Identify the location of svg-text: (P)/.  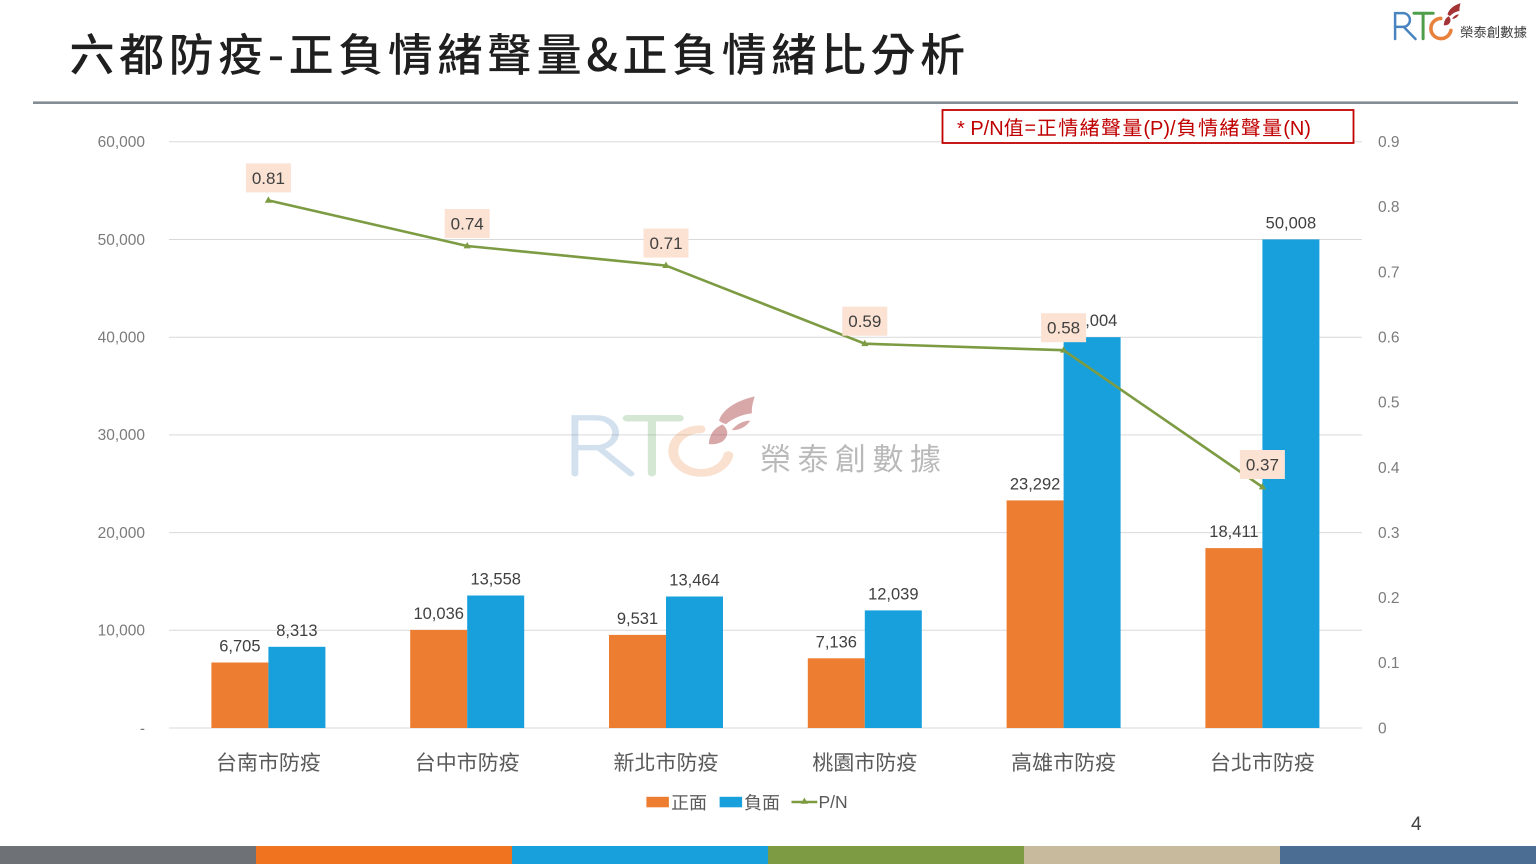
(1159, 129).